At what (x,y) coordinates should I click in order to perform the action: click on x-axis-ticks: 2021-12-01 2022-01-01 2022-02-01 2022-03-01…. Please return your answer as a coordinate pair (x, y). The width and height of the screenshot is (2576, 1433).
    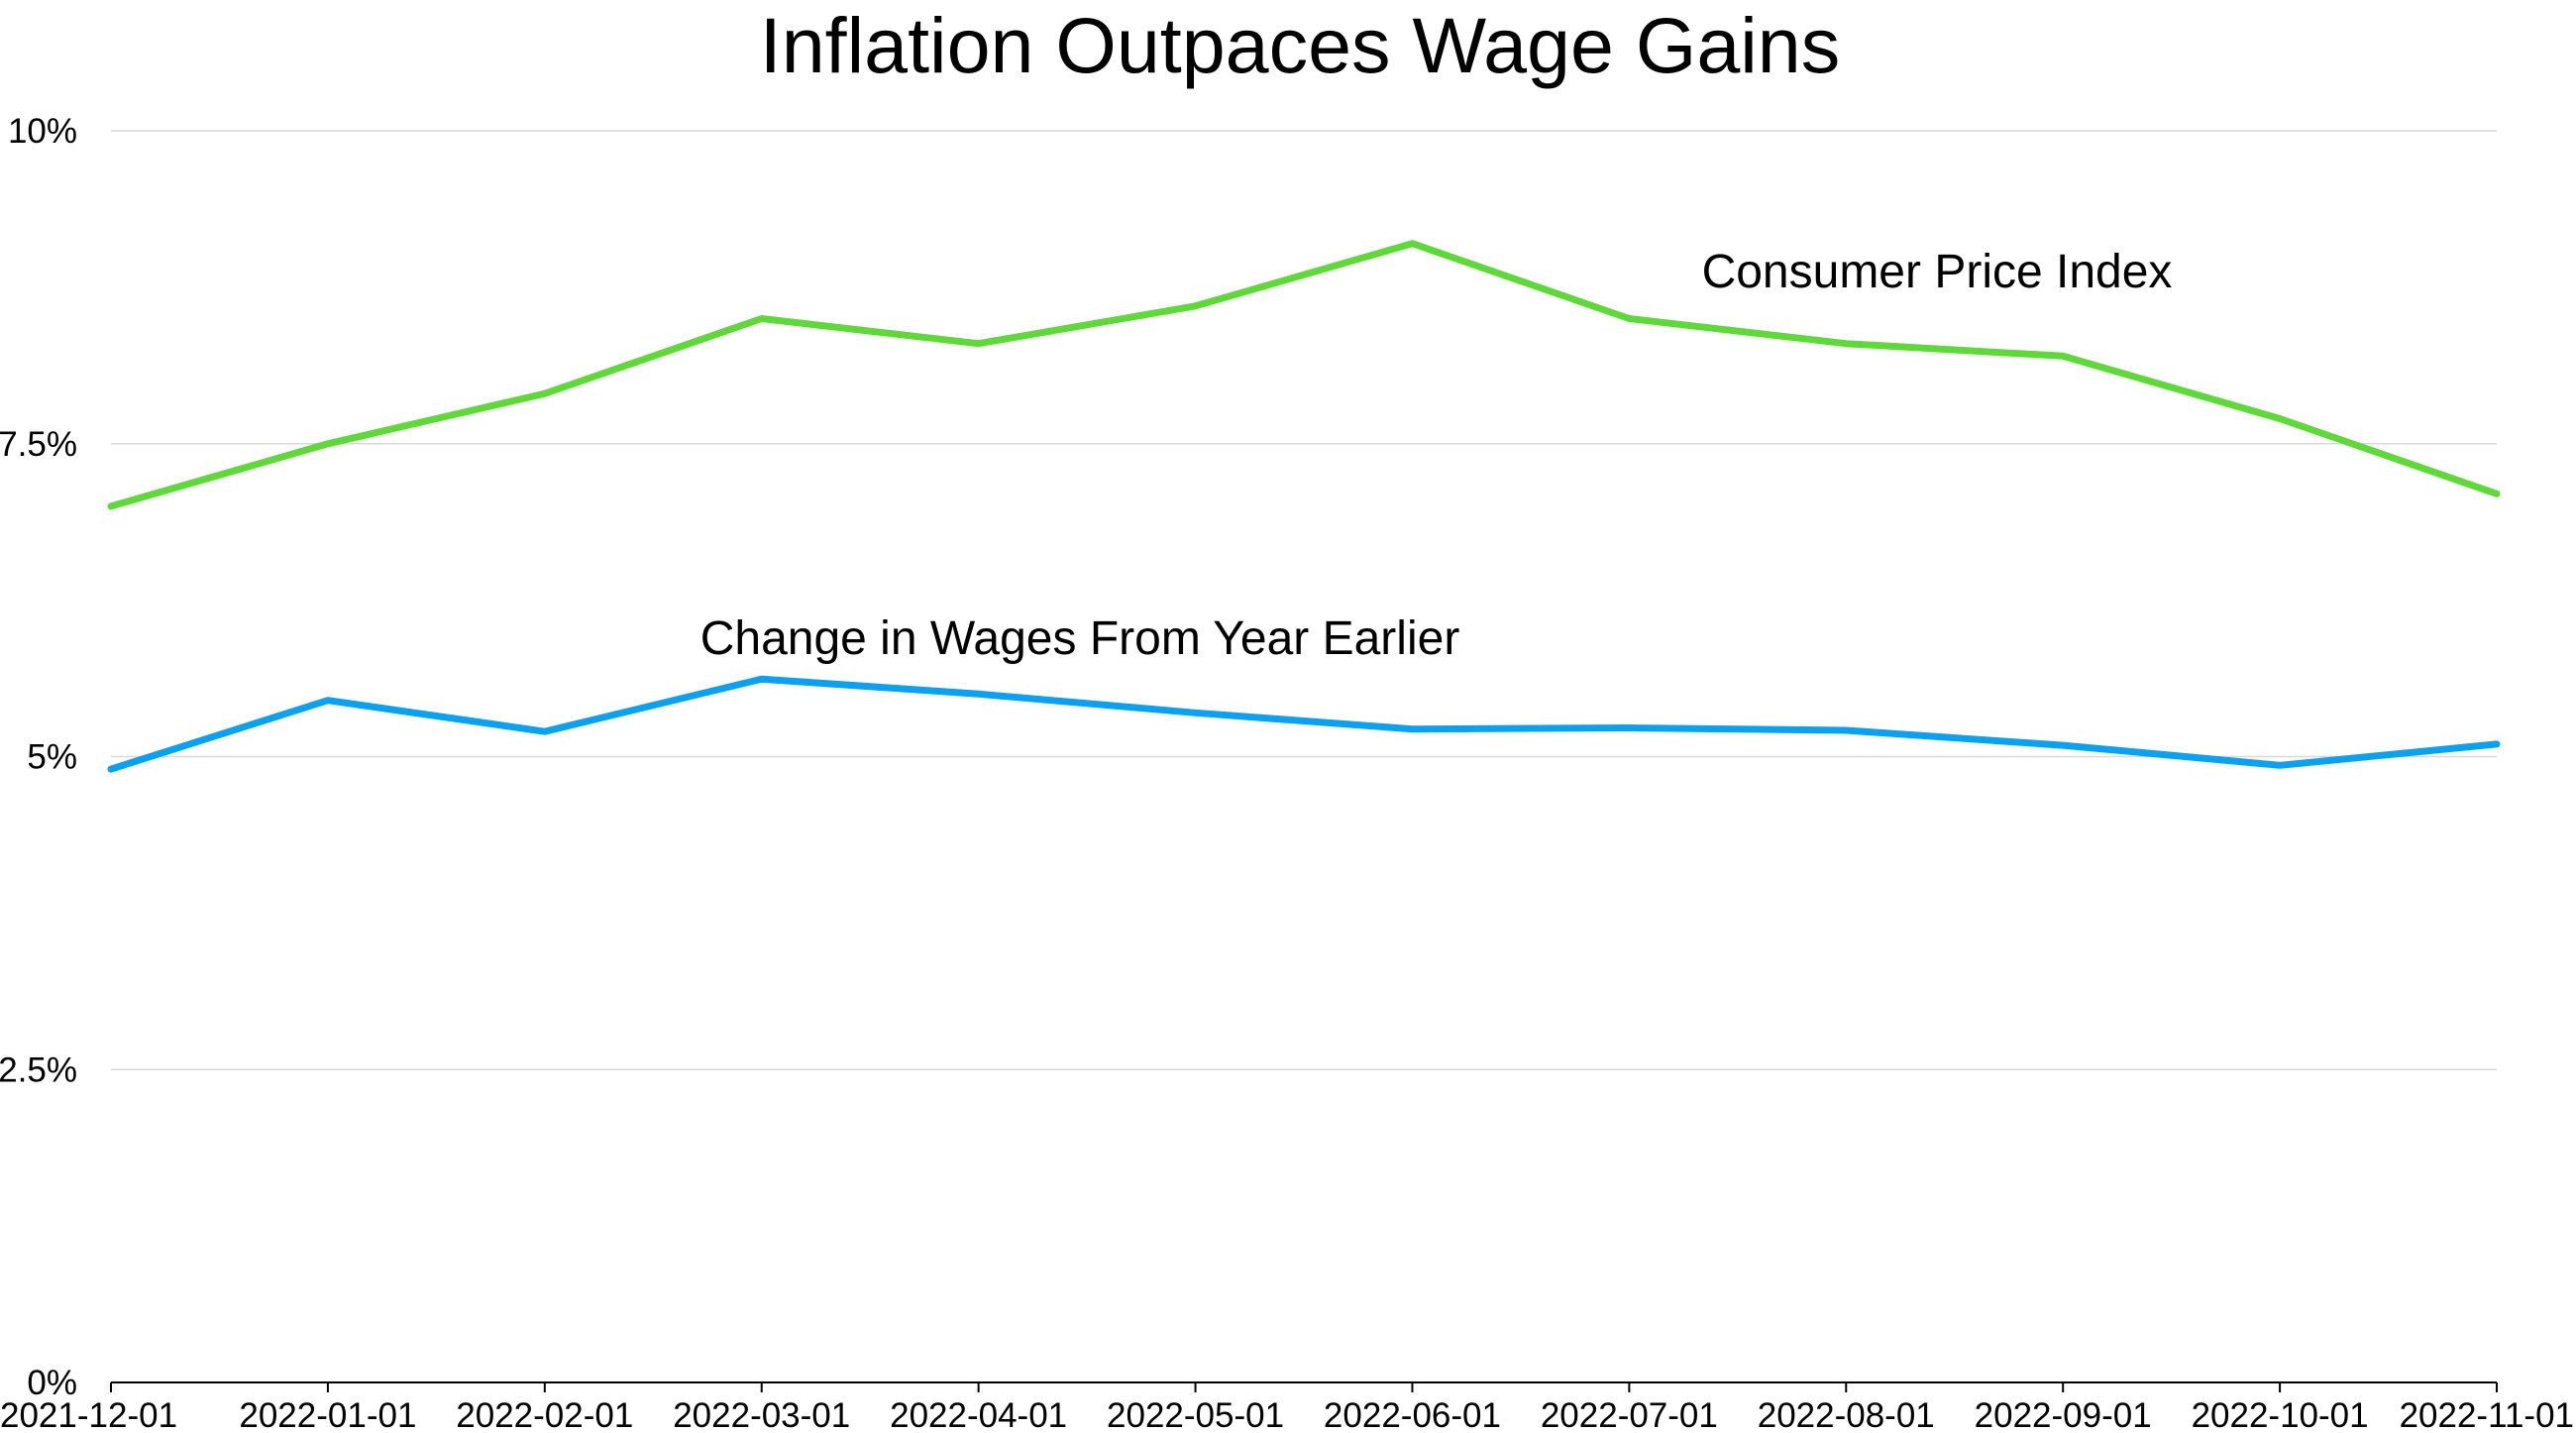
    Looking at the image, I should click on (1287, 1407).